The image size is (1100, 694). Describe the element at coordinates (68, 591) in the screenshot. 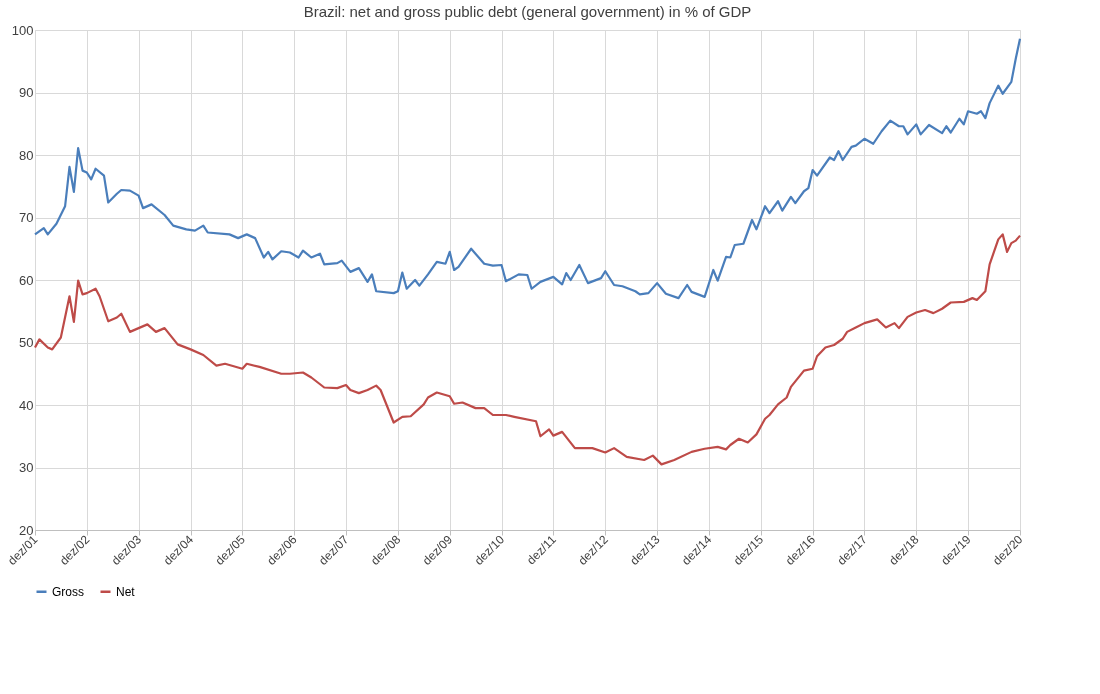

I see `legend-label: Gross` at that location.